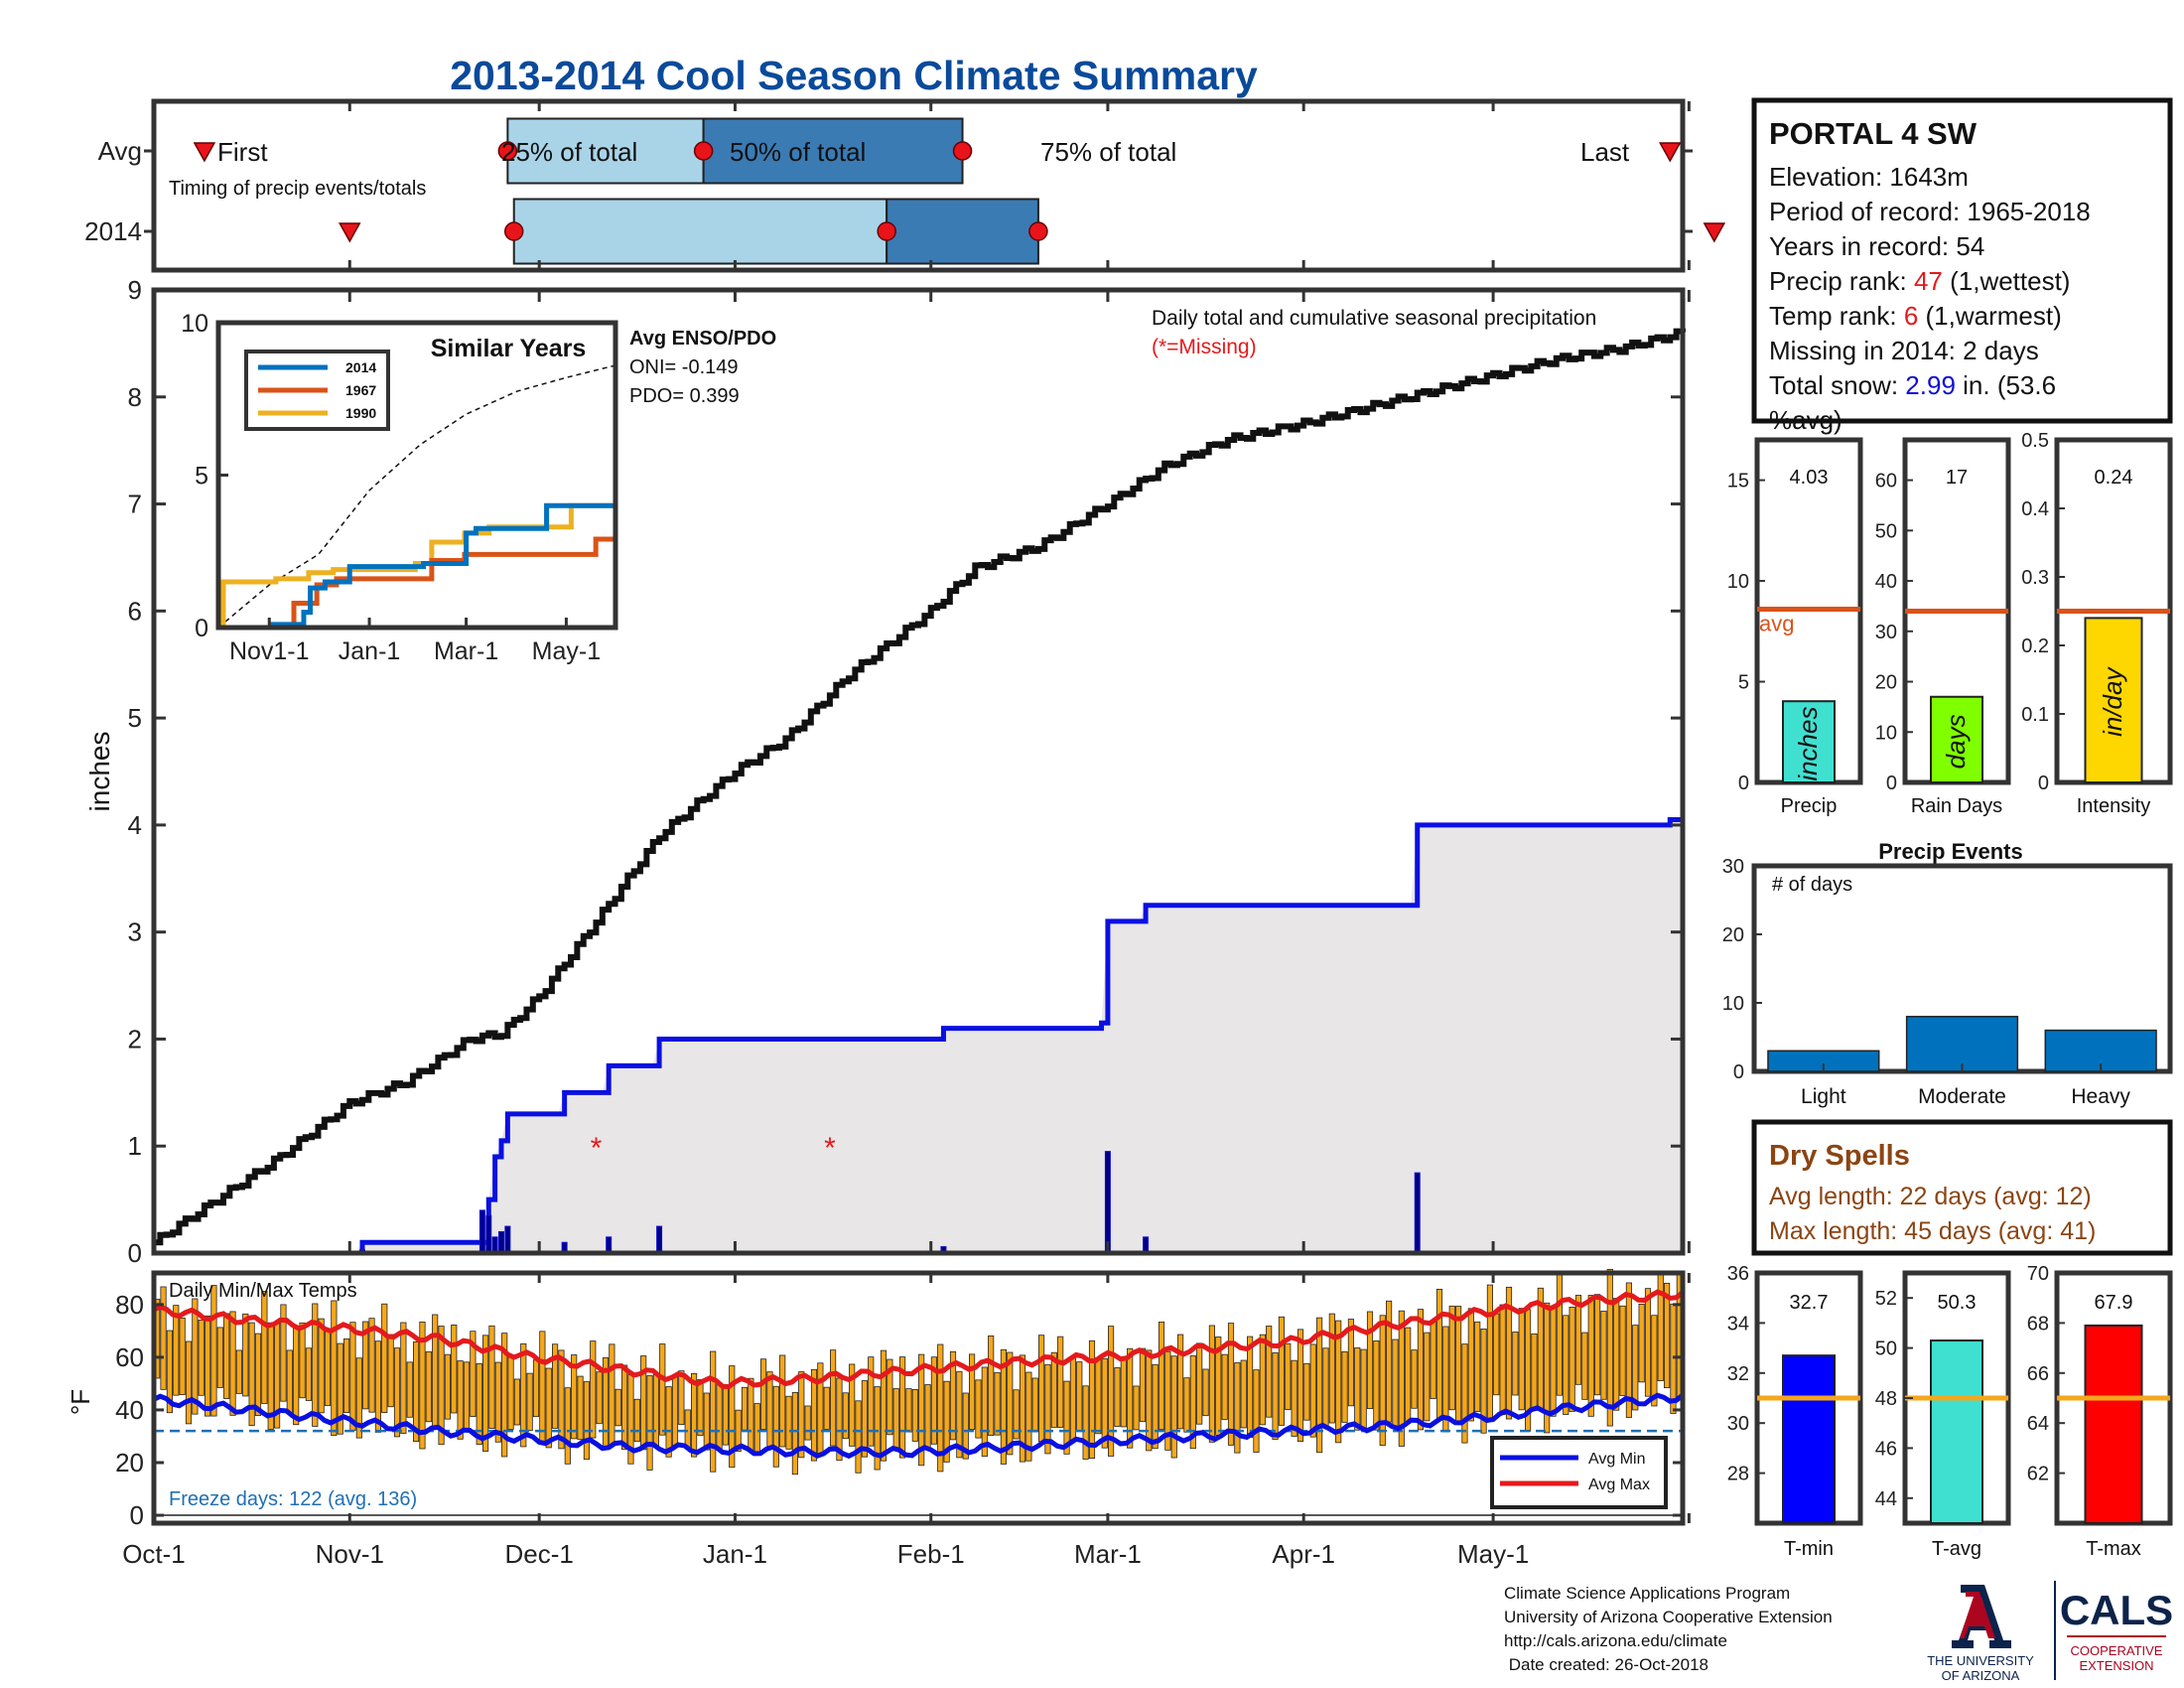 Image resolution: width=2184 pixels, height=1688 pixels. What do you see at coordinates (1956, 741) in the screenshot?
I see `rain-days-unit-label: days` at bounding box center [1956, 741].